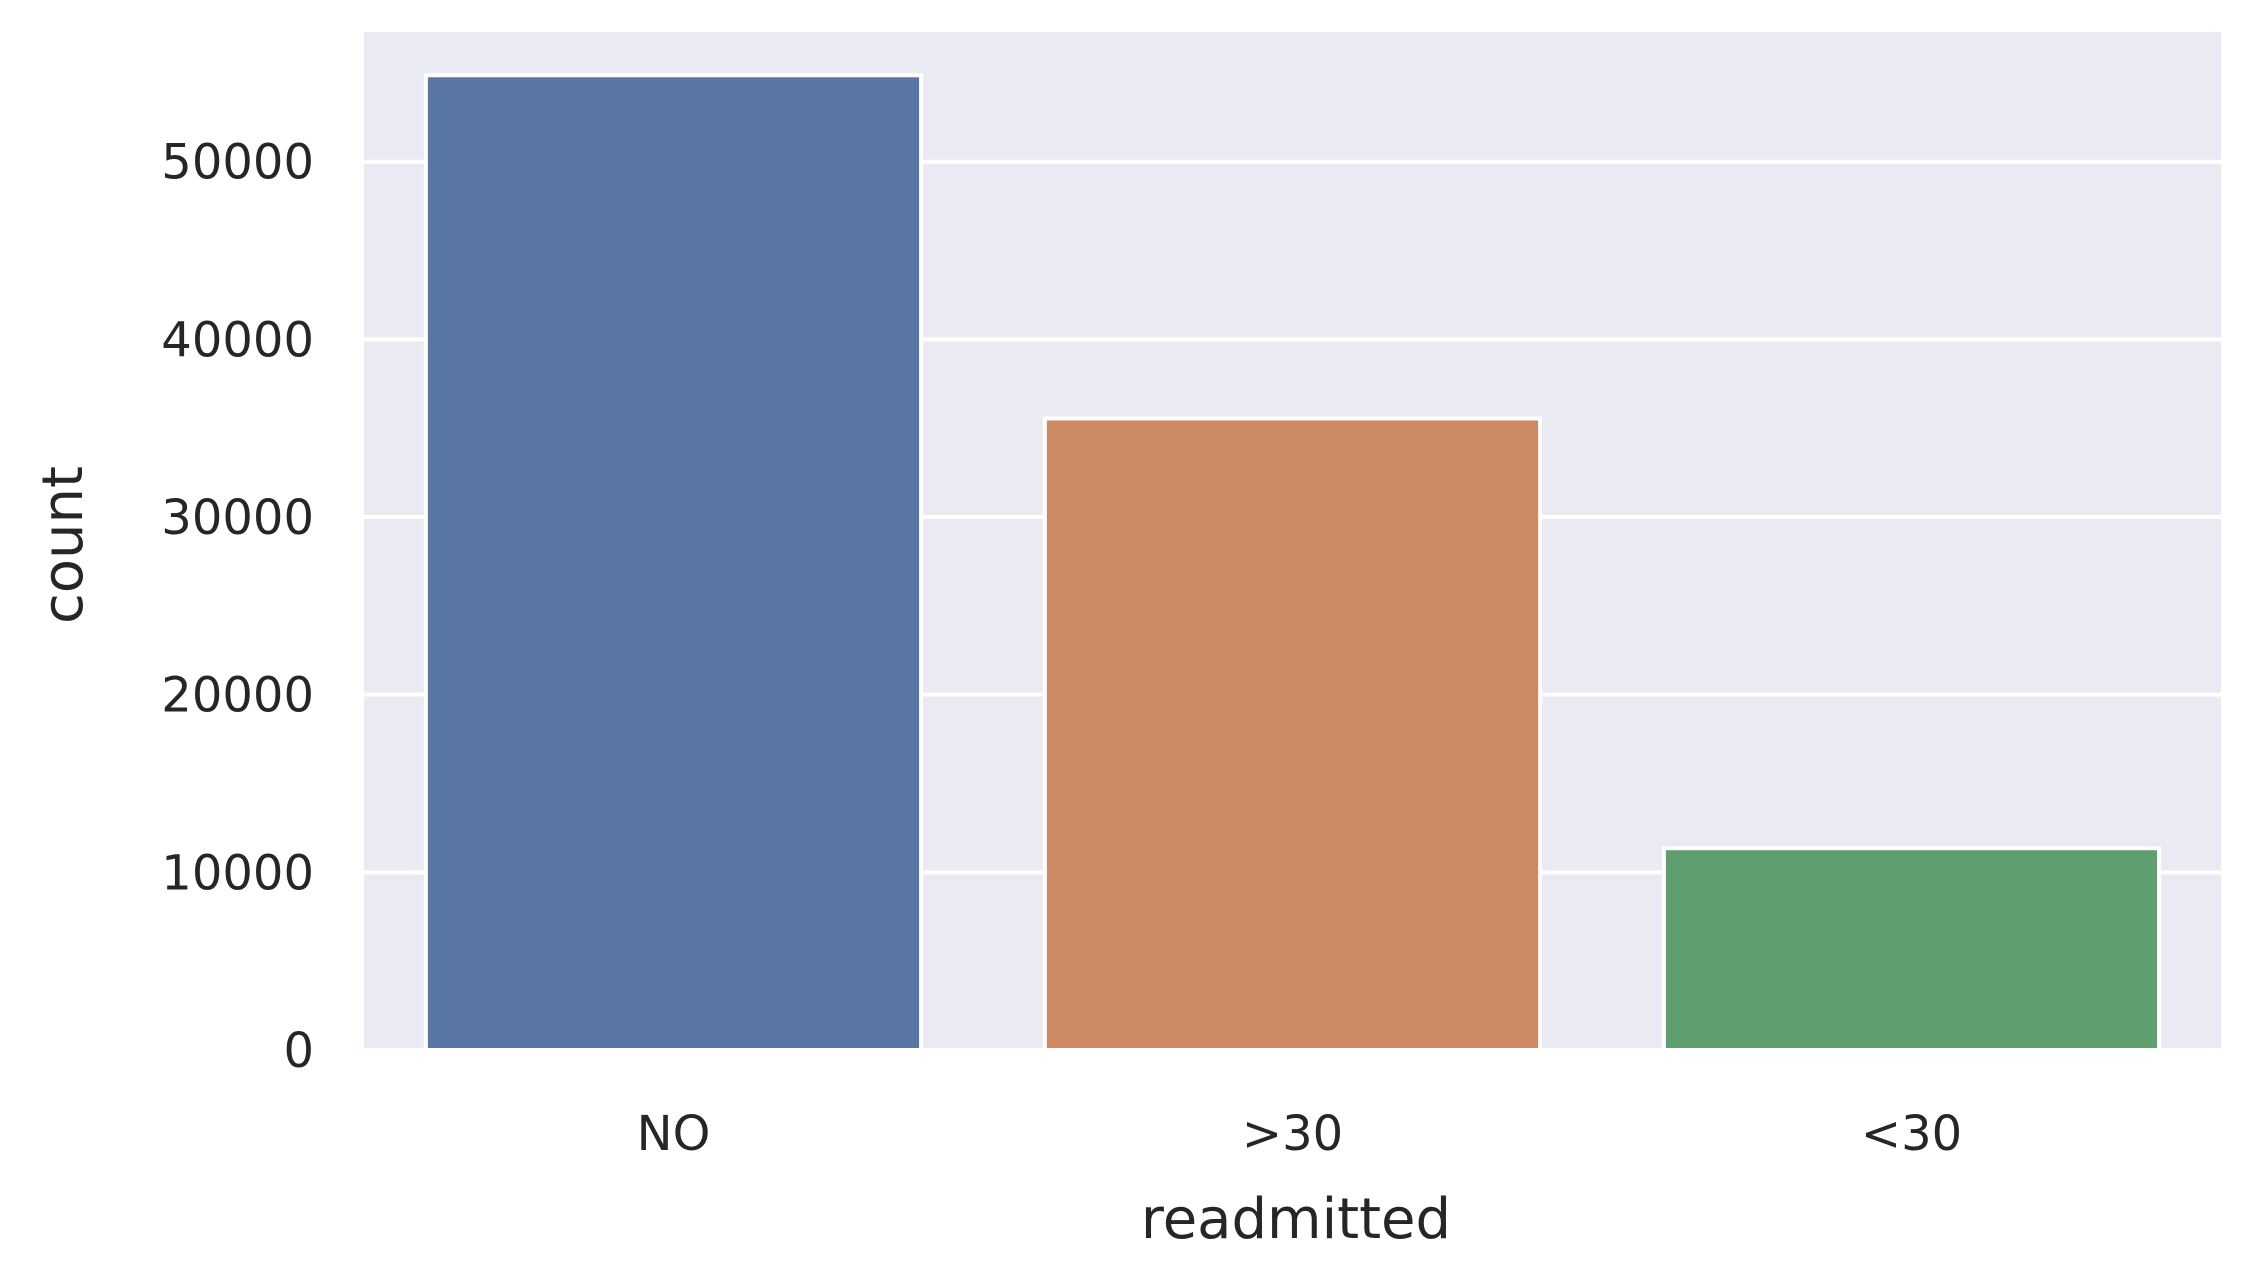  I want to click on x-tick-label-0: NO, so click(674, 1134).